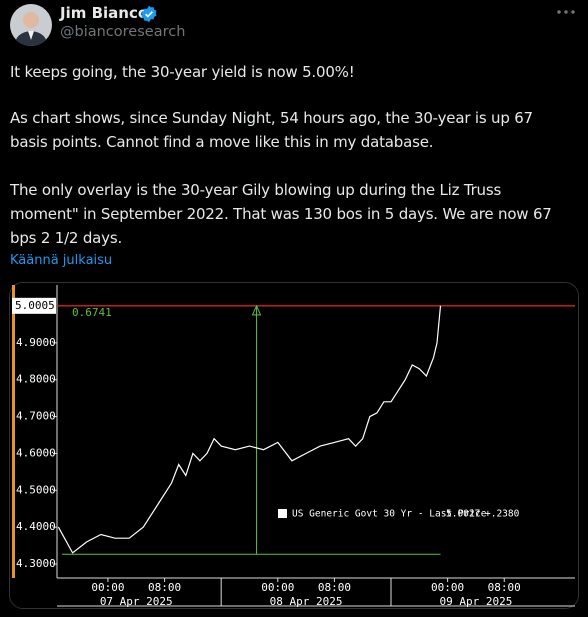  Describe the element at coordinates (282, 513) in the screenshot. I see `legend-swatch` at that location.